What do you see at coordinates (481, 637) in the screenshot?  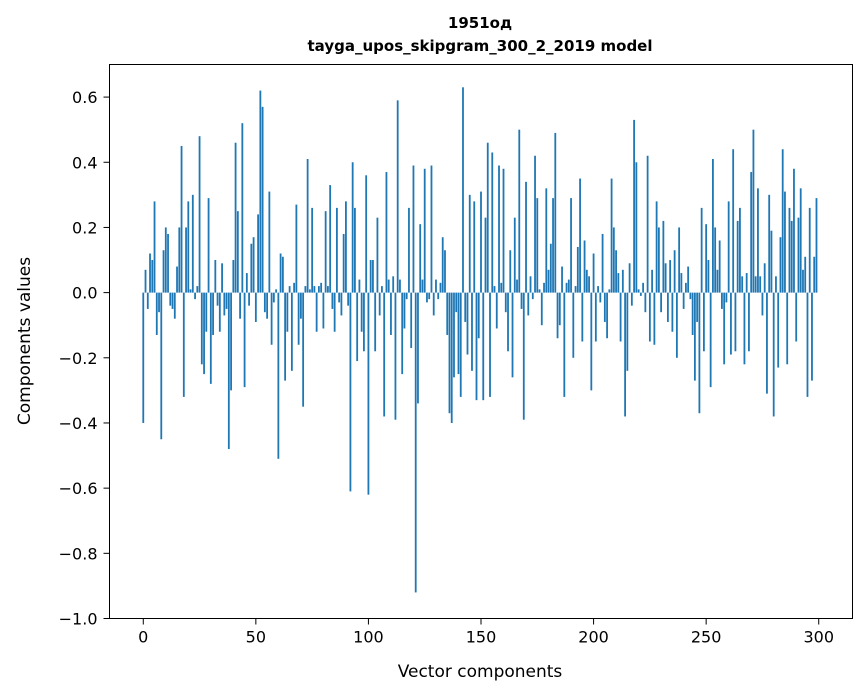 I see `x-tick-label: 150` at bounding box center [481, 637].